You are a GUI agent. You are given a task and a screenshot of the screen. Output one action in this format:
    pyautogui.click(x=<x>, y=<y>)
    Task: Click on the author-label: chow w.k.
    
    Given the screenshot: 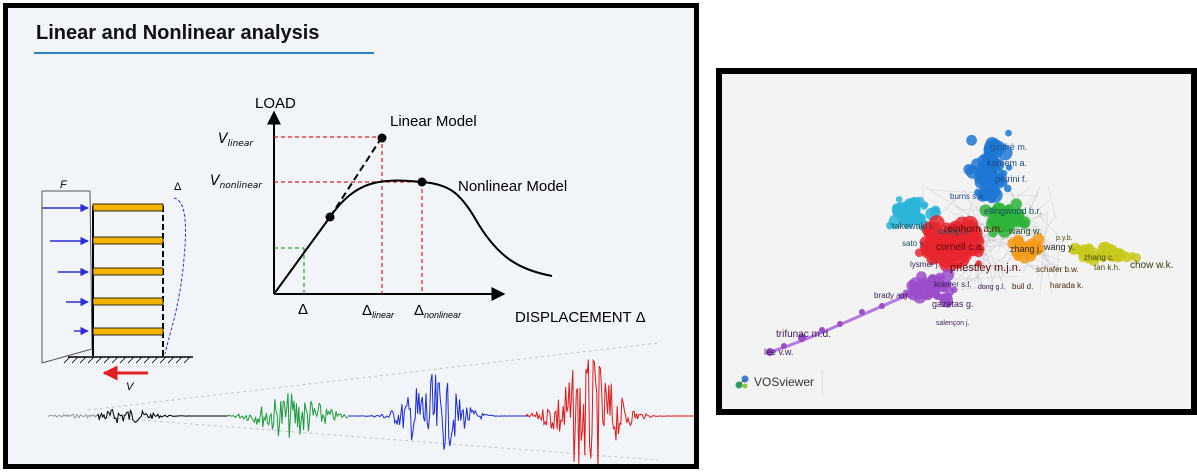 What is the action you would take?
    pyautogui.click(x=1151, y=265)
    